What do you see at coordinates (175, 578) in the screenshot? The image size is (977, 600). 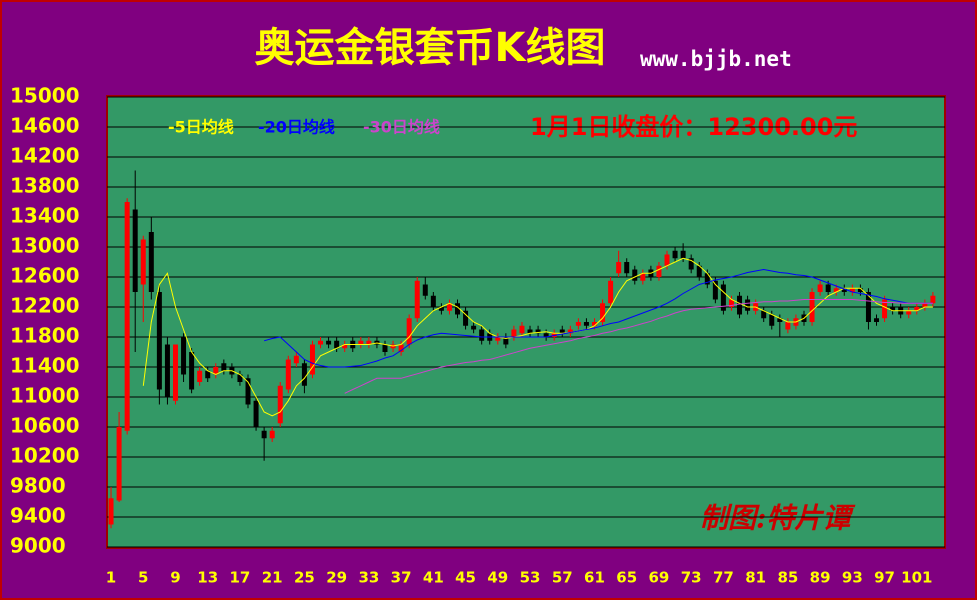 I see `x-tick-label: 9` at bounding box center [175, 578].